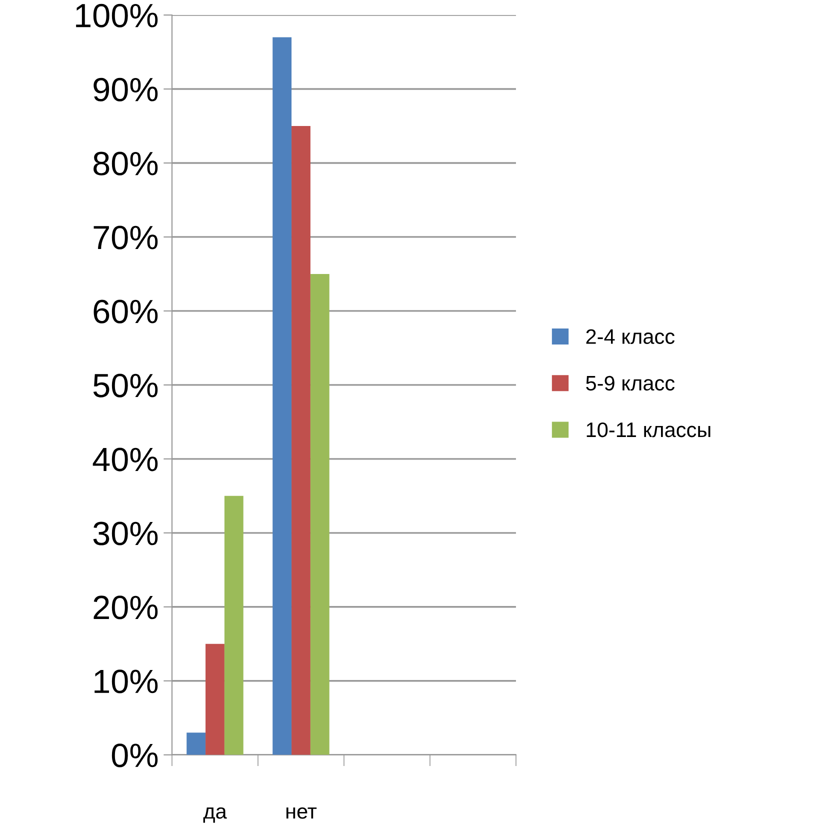 This screenshot has height=835, width=819. Describe the element at coordinates (125, 386) in the screenshot. I see `y-tick-label: 50%` at that location.